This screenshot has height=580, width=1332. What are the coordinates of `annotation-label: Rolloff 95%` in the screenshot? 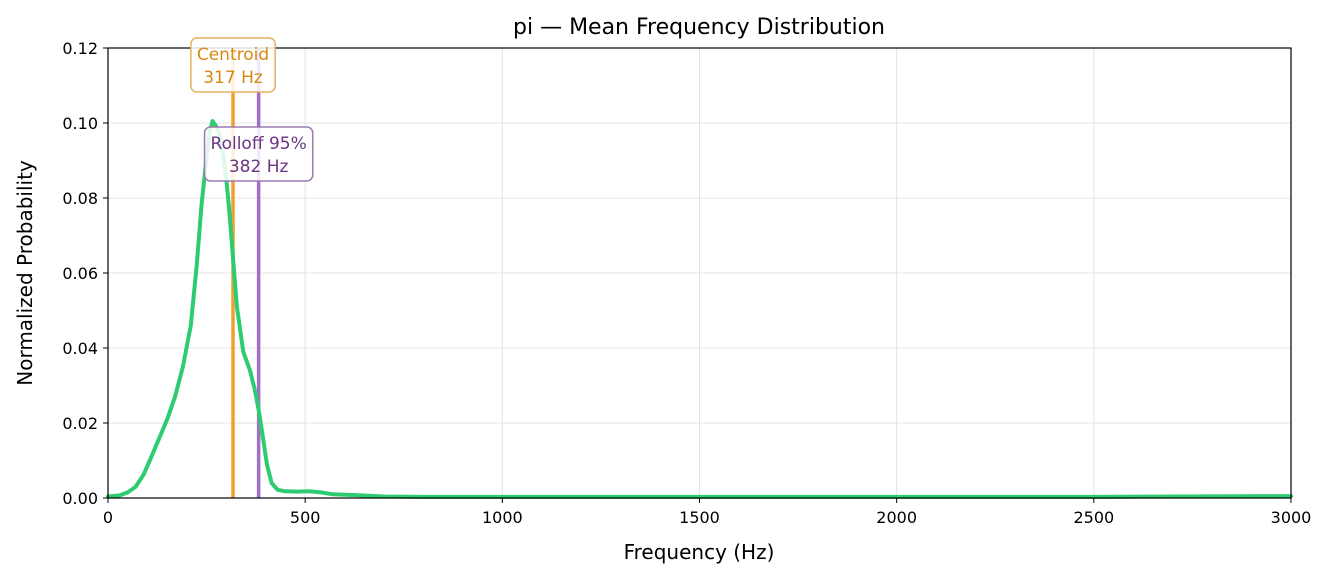 It's located at (259, 144).